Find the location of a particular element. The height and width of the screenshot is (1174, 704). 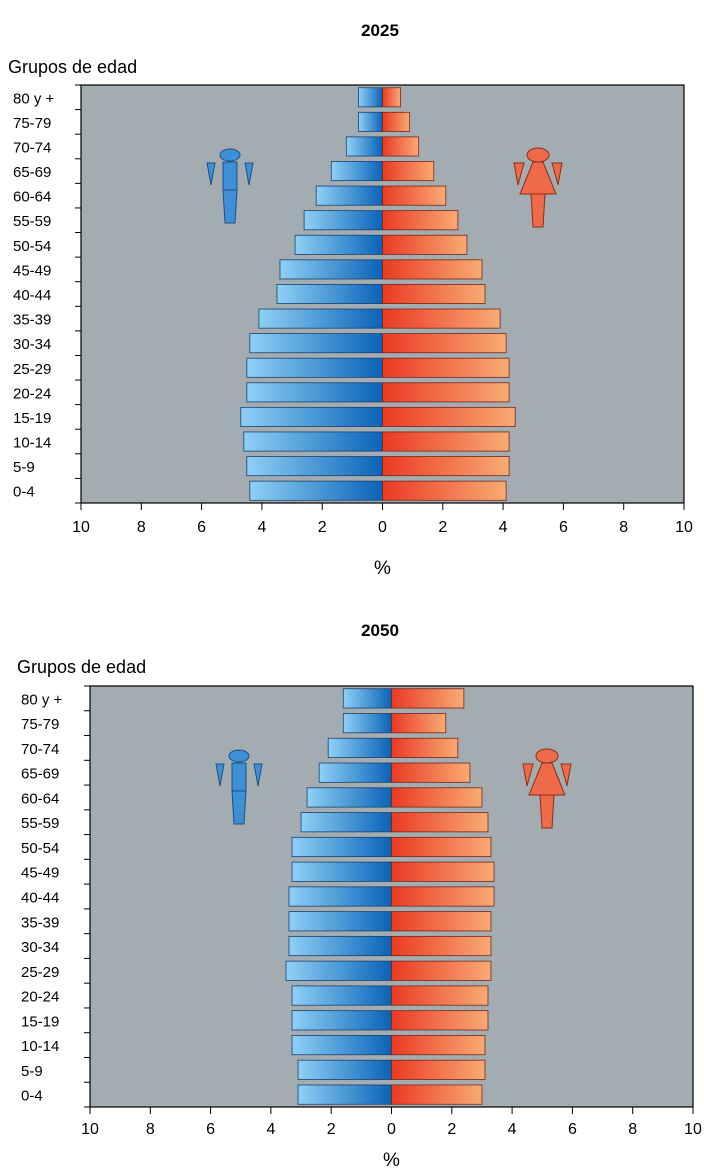

age-group-label: 0-4 is located at coordinates (24, 492).